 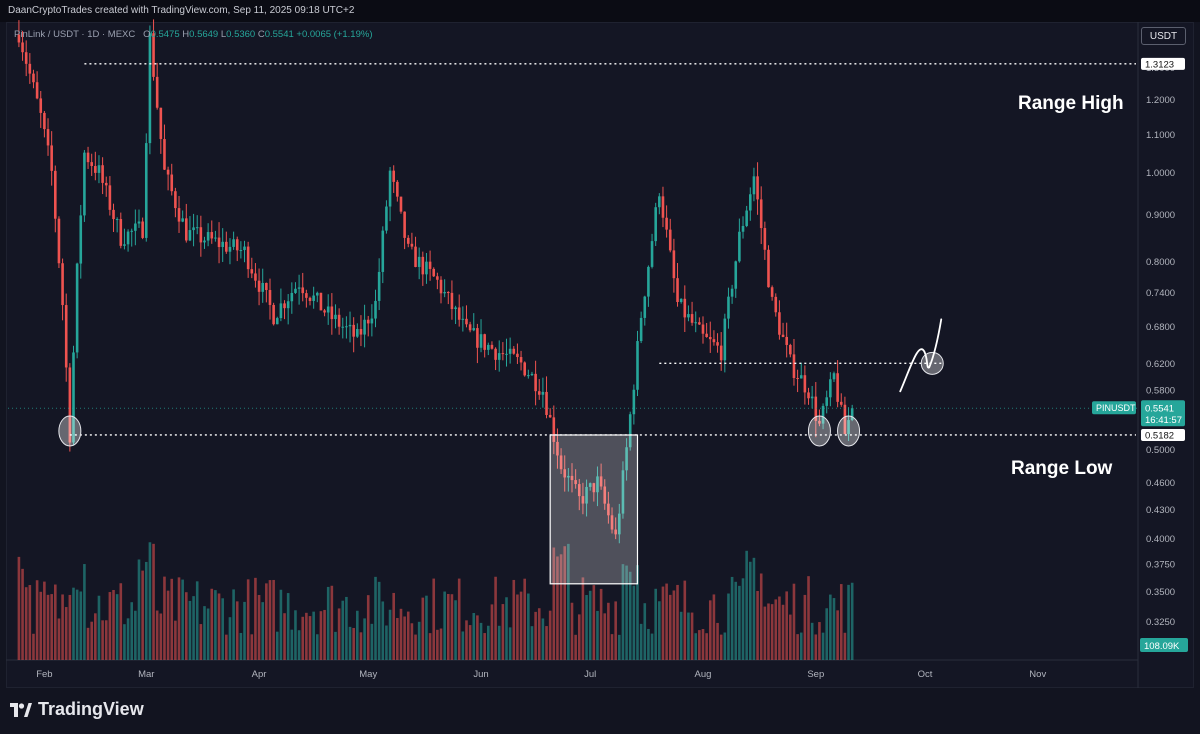 What do you see at coordinates (1163, 63) in the screenshot?
I see `range-high-price-tag-bg` at bounding box center [1163, 63].